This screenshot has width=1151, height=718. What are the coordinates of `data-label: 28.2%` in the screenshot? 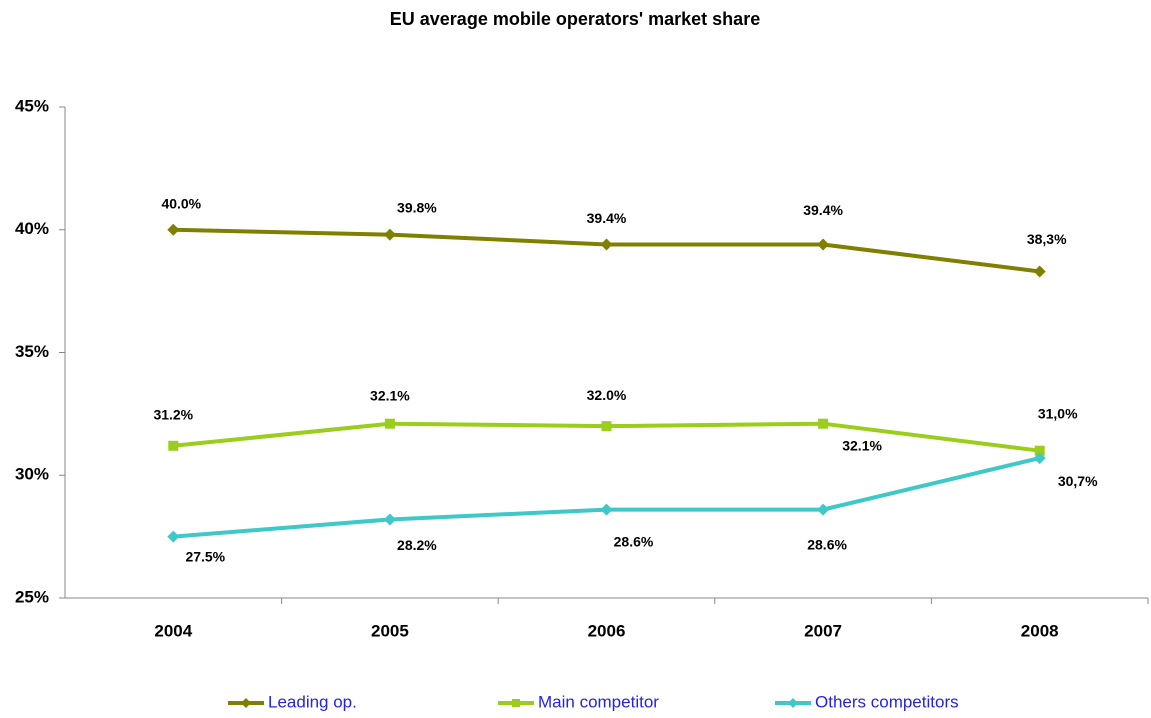 It's located at (417, 545).